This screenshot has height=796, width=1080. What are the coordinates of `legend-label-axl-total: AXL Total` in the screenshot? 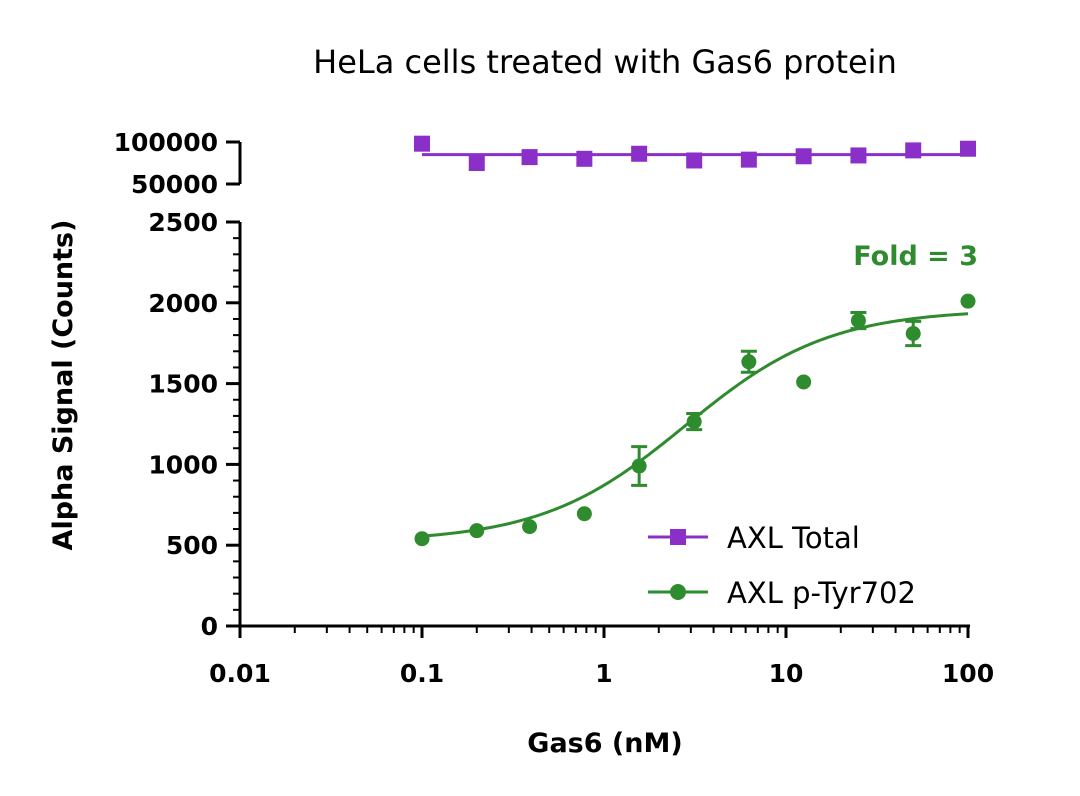 It's located at (793, 538).